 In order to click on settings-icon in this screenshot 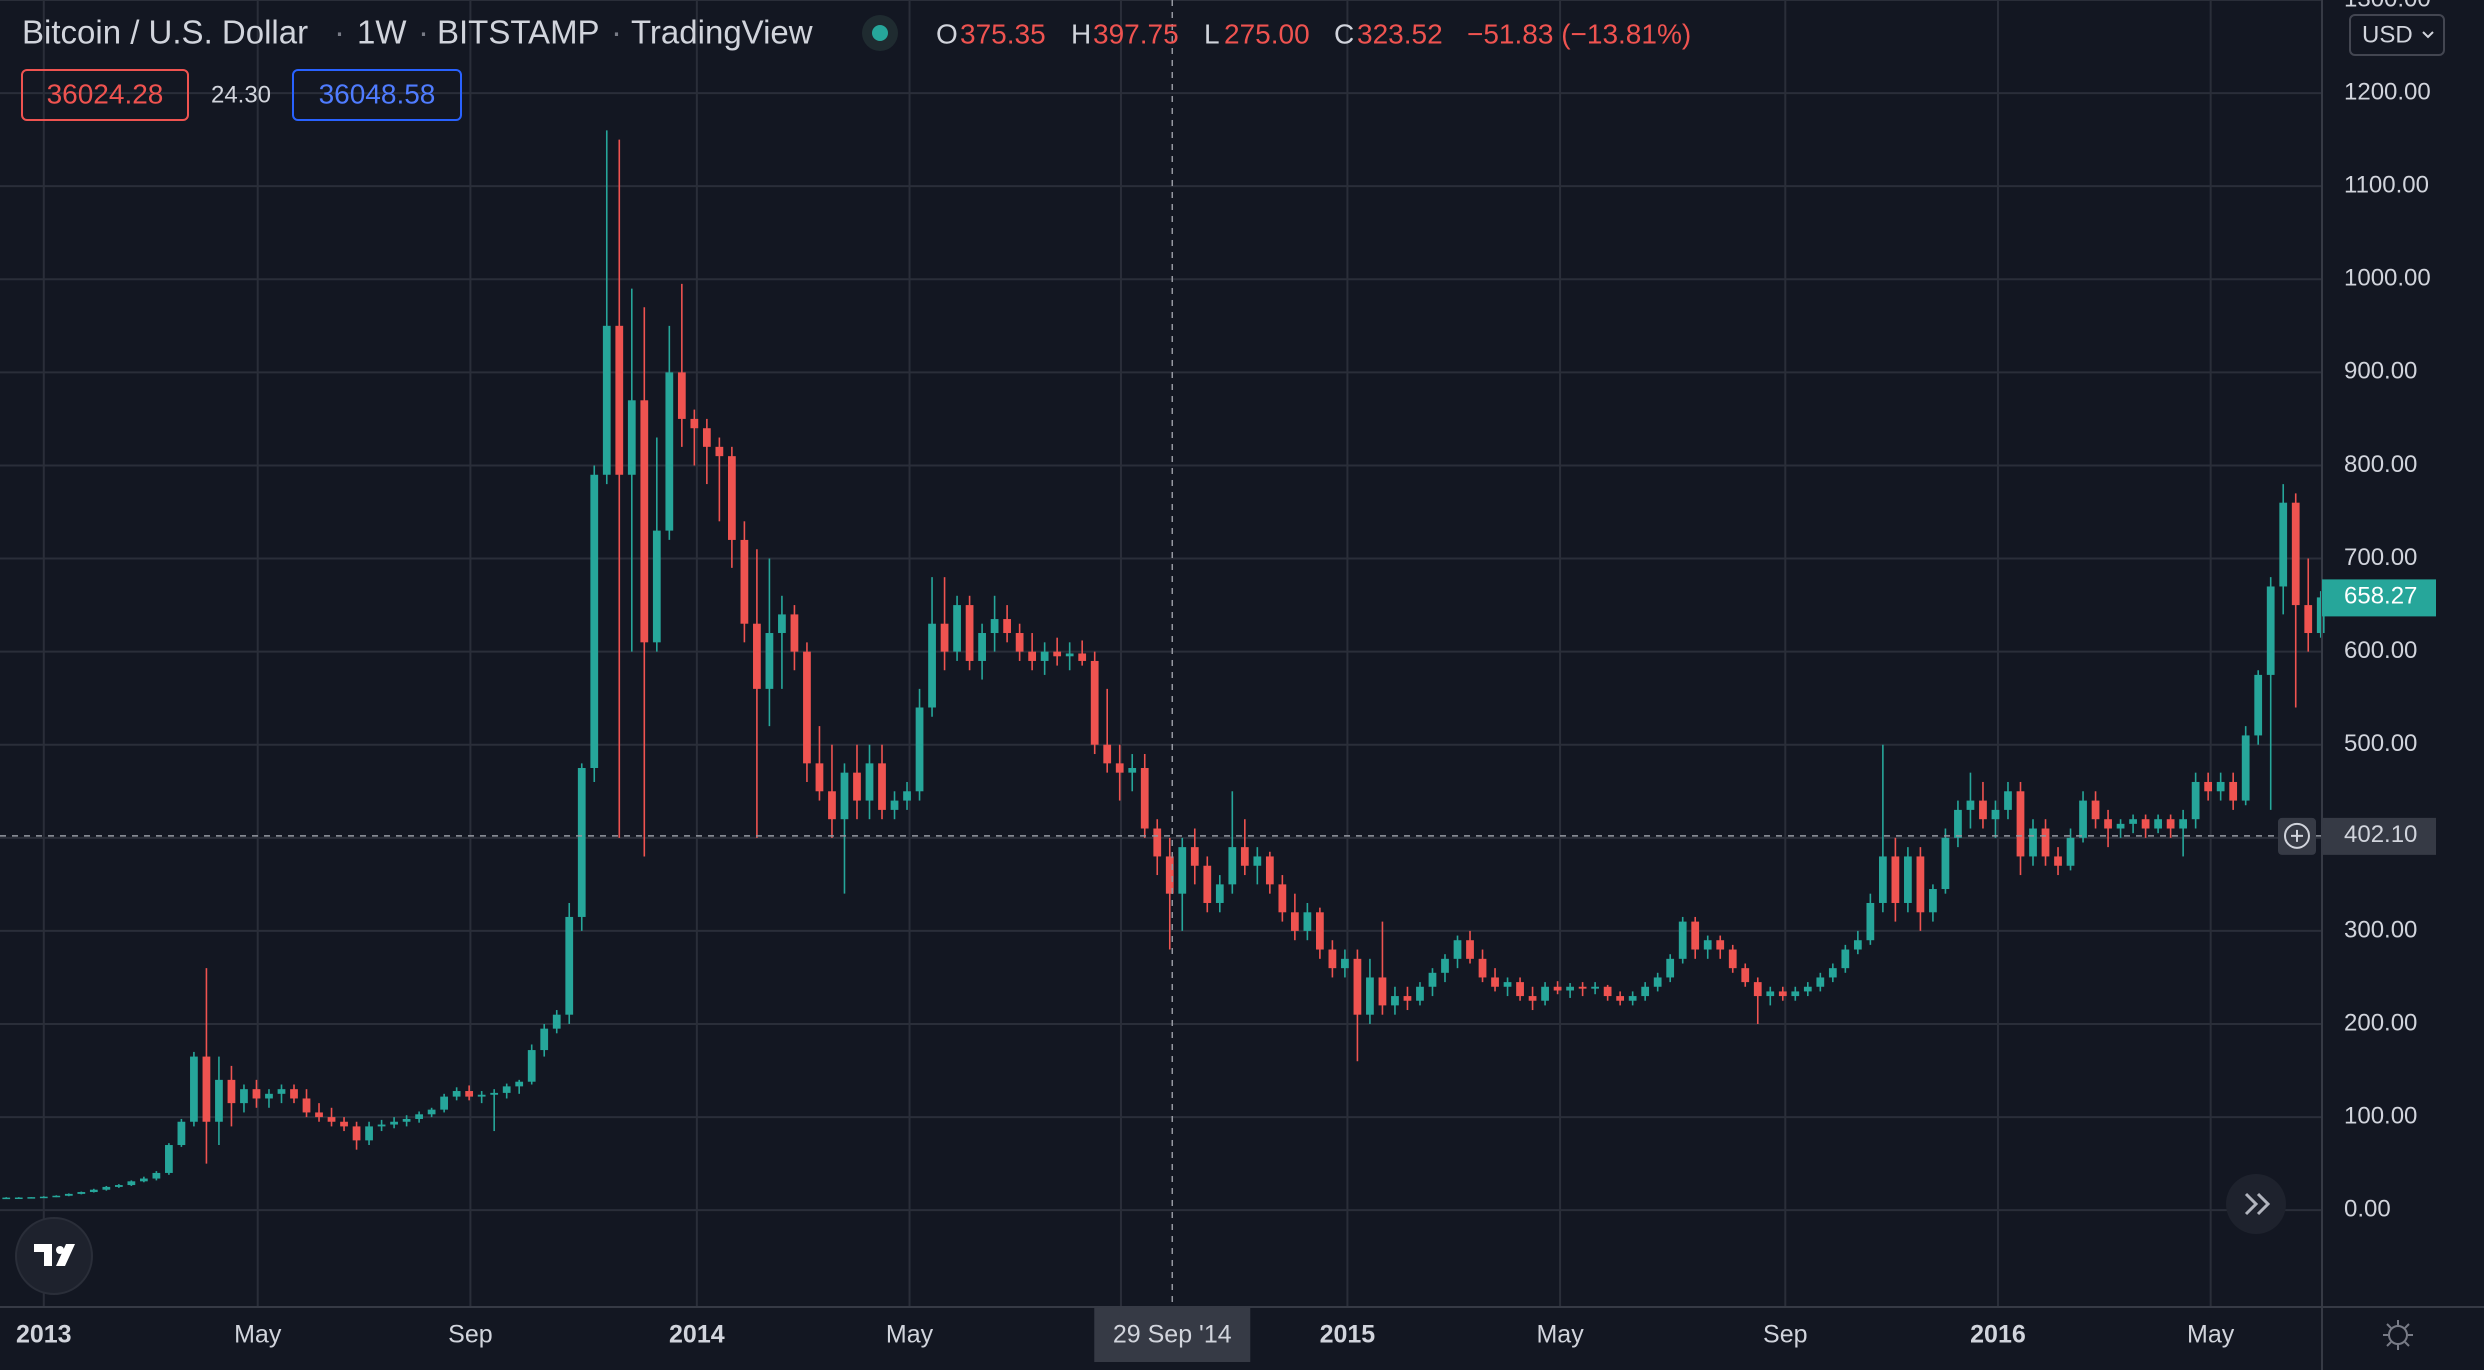, I will do `click(2398, 1335)`.